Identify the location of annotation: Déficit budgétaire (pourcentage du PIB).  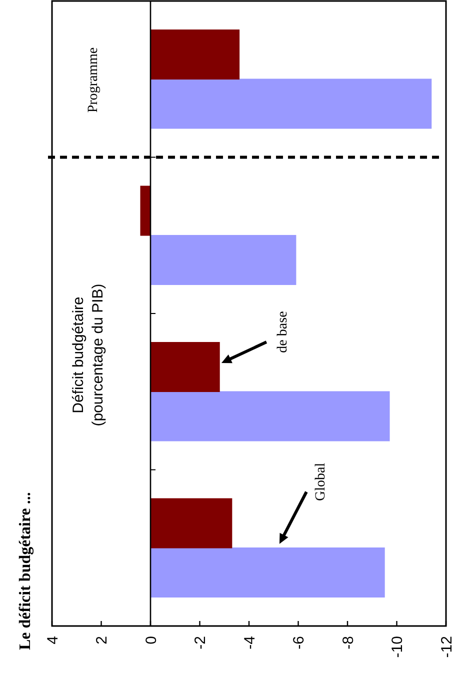
(88, 355).